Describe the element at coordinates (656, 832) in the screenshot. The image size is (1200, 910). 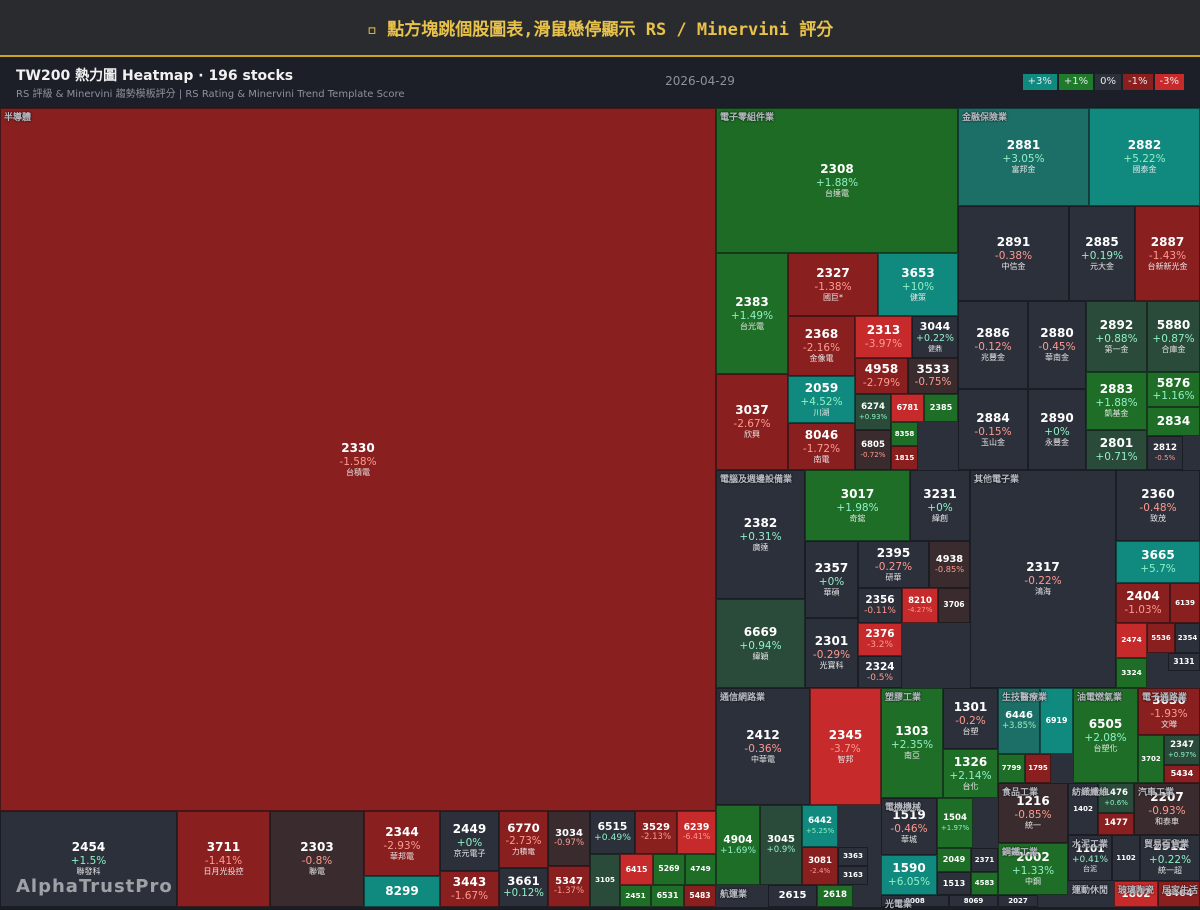
I see `stock-tile: 3529 -2.13%` at that location.